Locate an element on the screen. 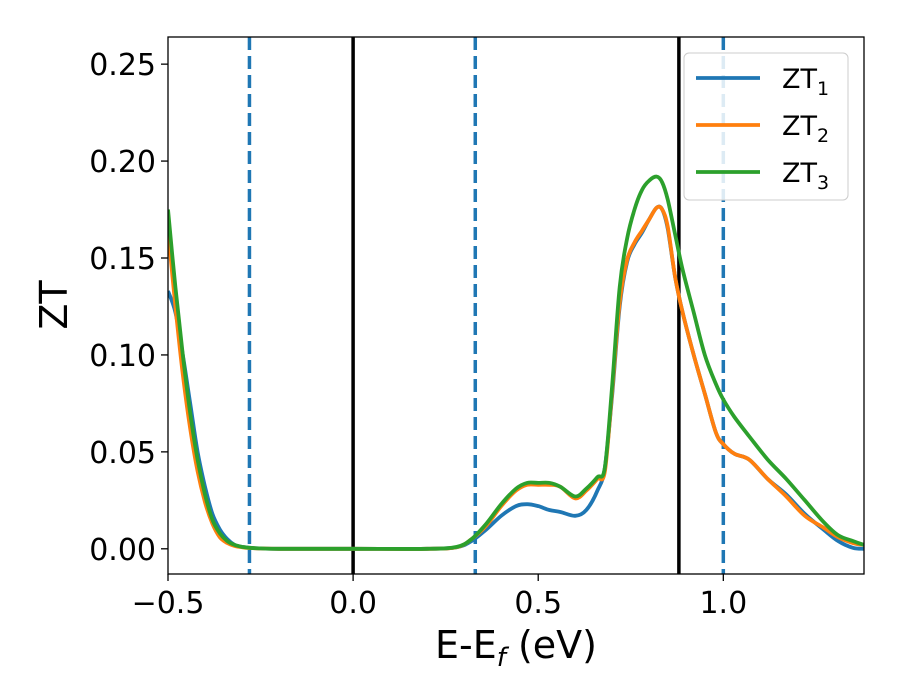 This screenshot has width=900, height=700. x-axis-ticks: −0.5 0.0 0.5 1.0 is located at coordinates (439, 597).